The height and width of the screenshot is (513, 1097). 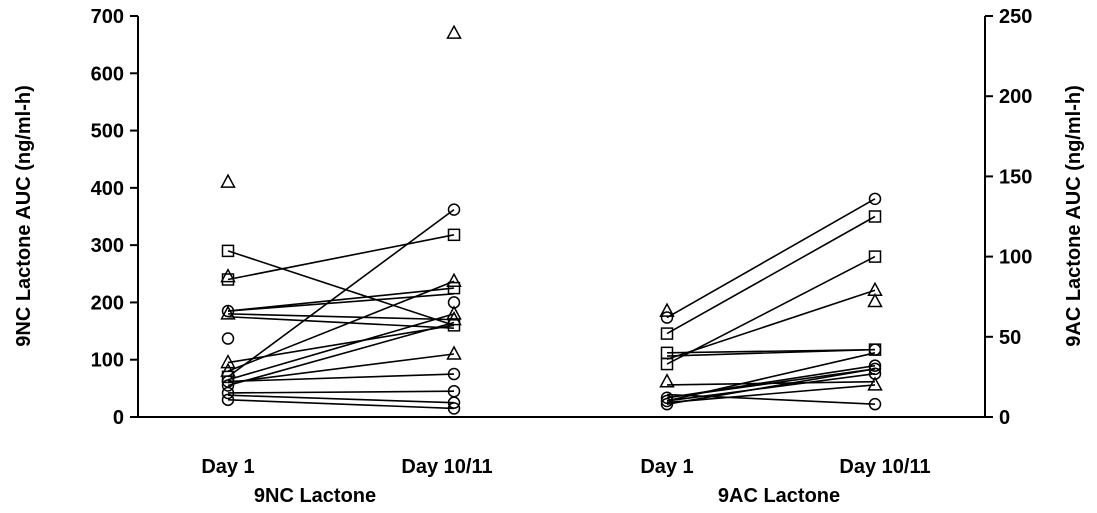 I want to click on left-tick-label: 400, so click(x=107, y=189).